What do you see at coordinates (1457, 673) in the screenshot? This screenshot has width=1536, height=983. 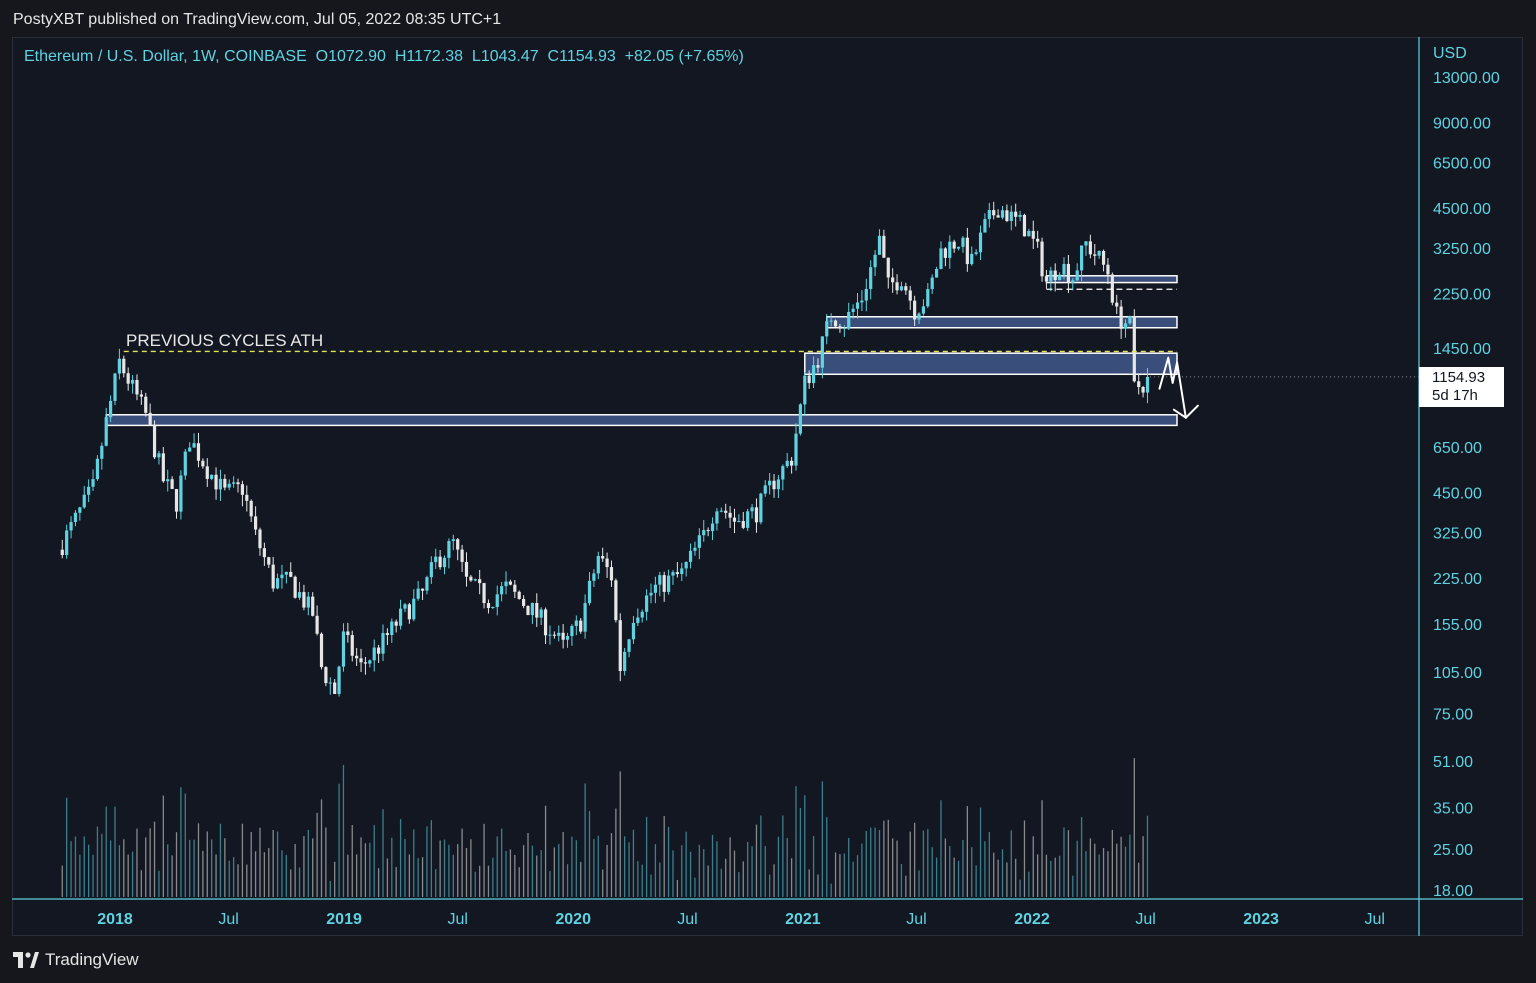 I see `price-tick-label: 105.00` at bounding box center [1457, 673].